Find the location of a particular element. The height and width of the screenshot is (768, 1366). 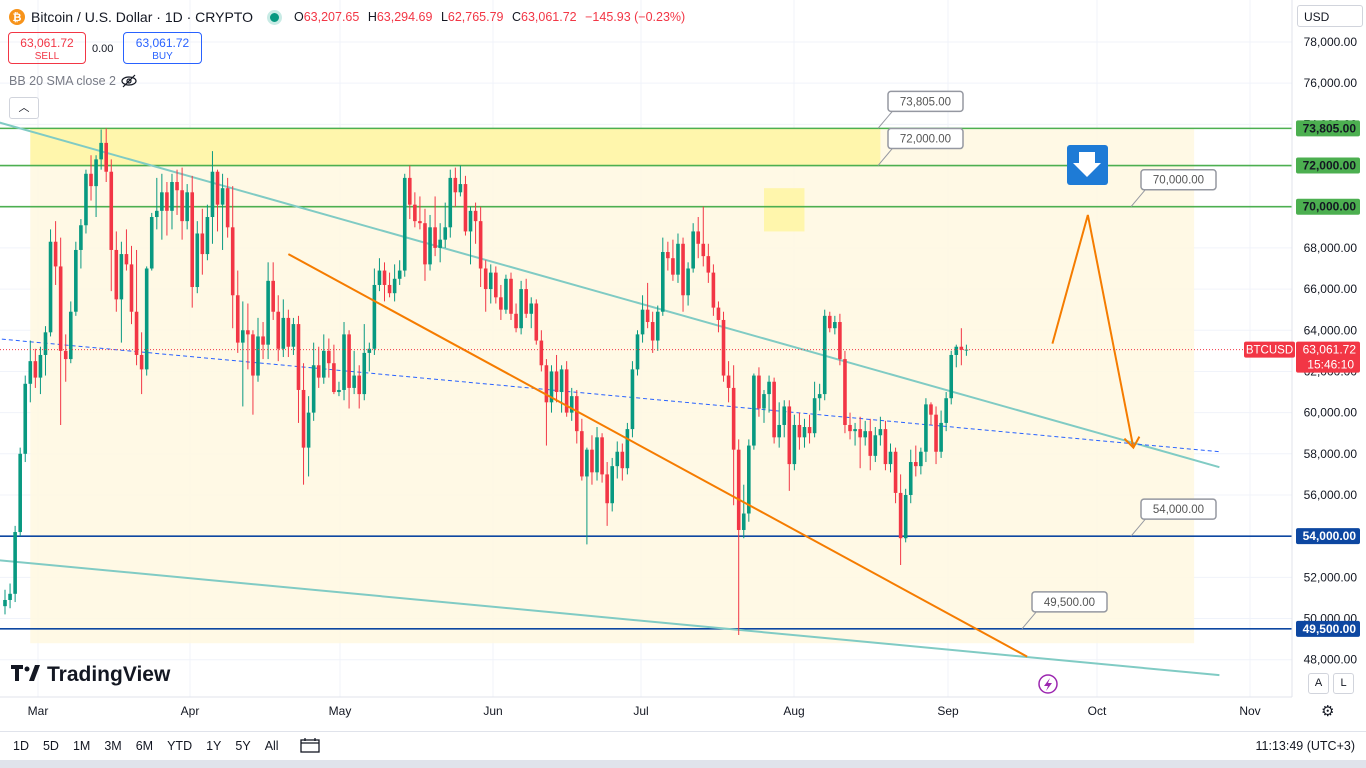

timeframe-1m: 1M is located at coordinates (81, 746).